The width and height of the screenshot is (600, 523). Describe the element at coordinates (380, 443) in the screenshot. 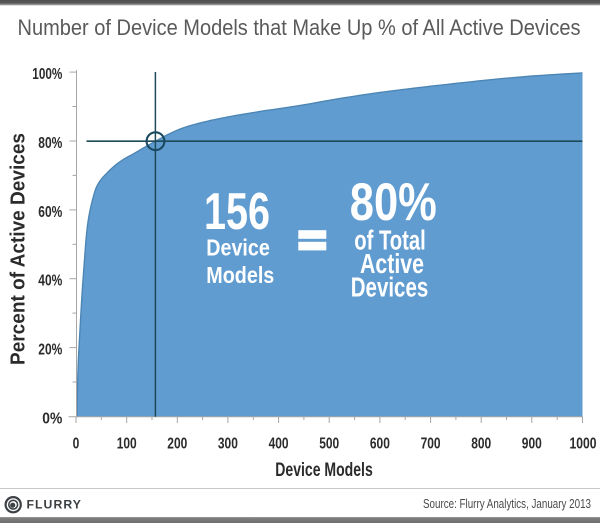

I see `svg-text: 600` at that location.